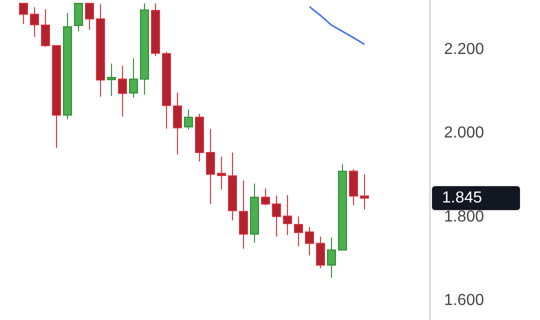 The image size is (540, 320). I want to click on y-tick-label: 2.200, so click(464, 49).